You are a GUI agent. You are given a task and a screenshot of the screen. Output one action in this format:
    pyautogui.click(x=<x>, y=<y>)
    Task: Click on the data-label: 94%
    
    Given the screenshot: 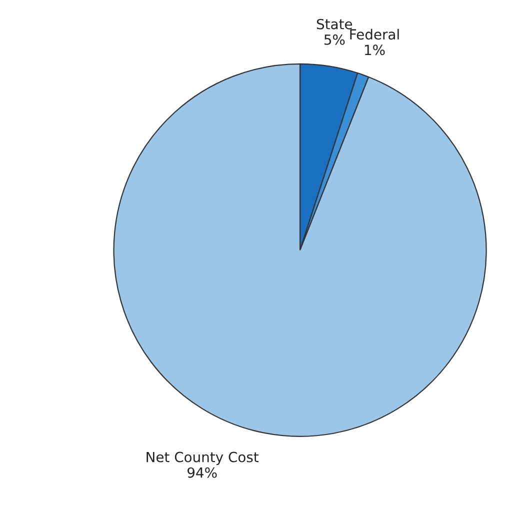 What is the action you would take?
    pyautogui.click(x=202, y=472)
    